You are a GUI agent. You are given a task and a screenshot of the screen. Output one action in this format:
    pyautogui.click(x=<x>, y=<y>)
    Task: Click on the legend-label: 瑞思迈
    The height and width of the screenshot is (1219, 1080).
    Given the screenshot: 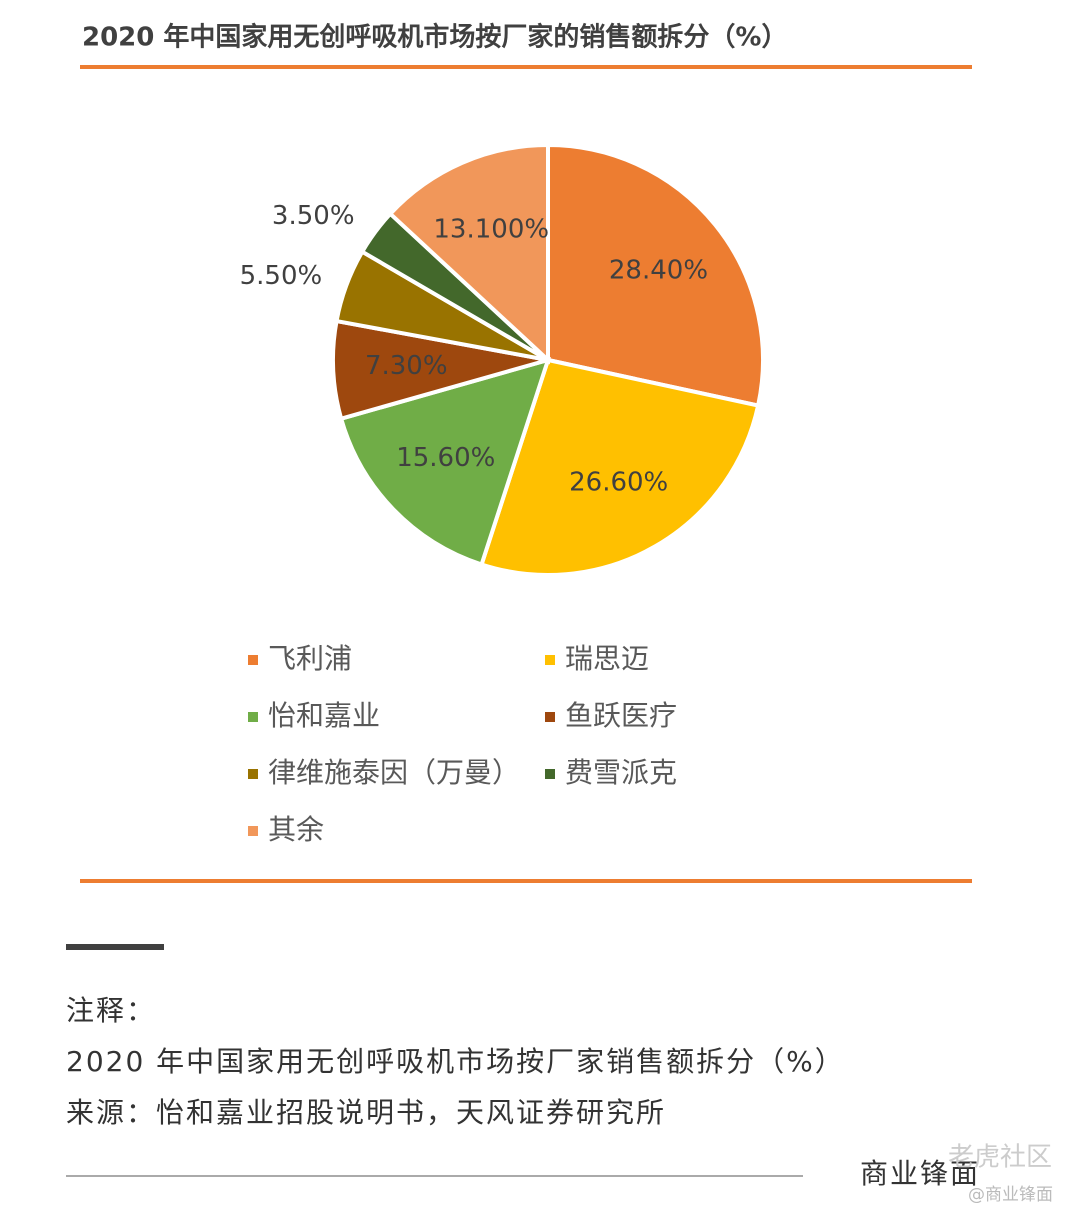 What is the action you would take?
    pyautogui.click(x=607, y=658)
    